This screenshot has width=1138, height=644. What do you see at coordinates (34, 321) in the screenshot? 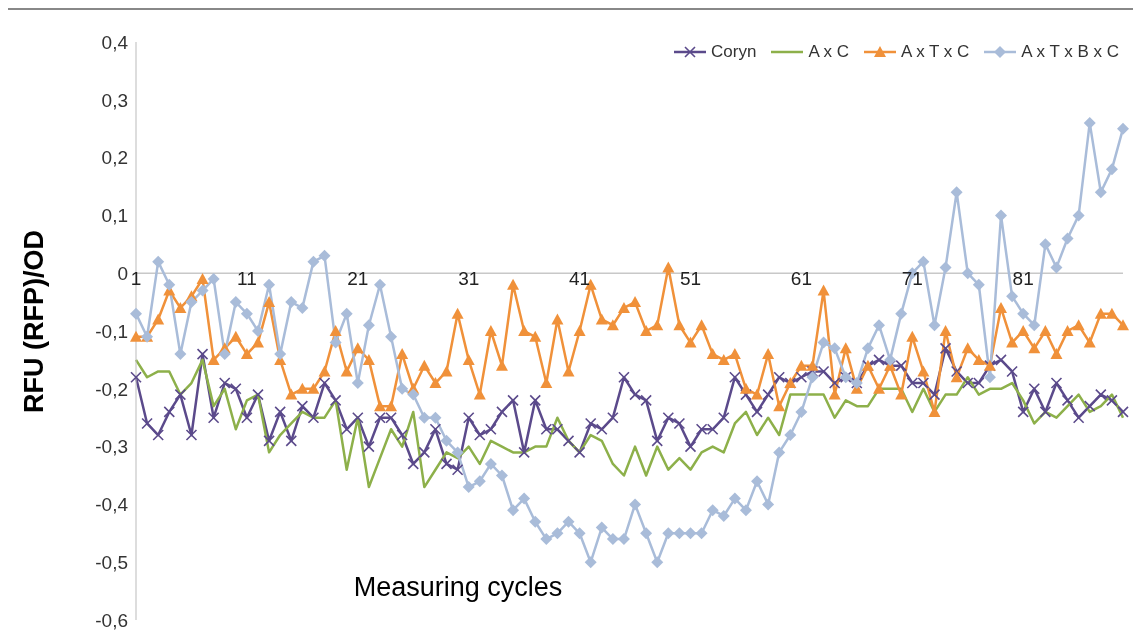
I see `y-axis-title: RFU (RFP)/OD` at bounding box center [34, 321].